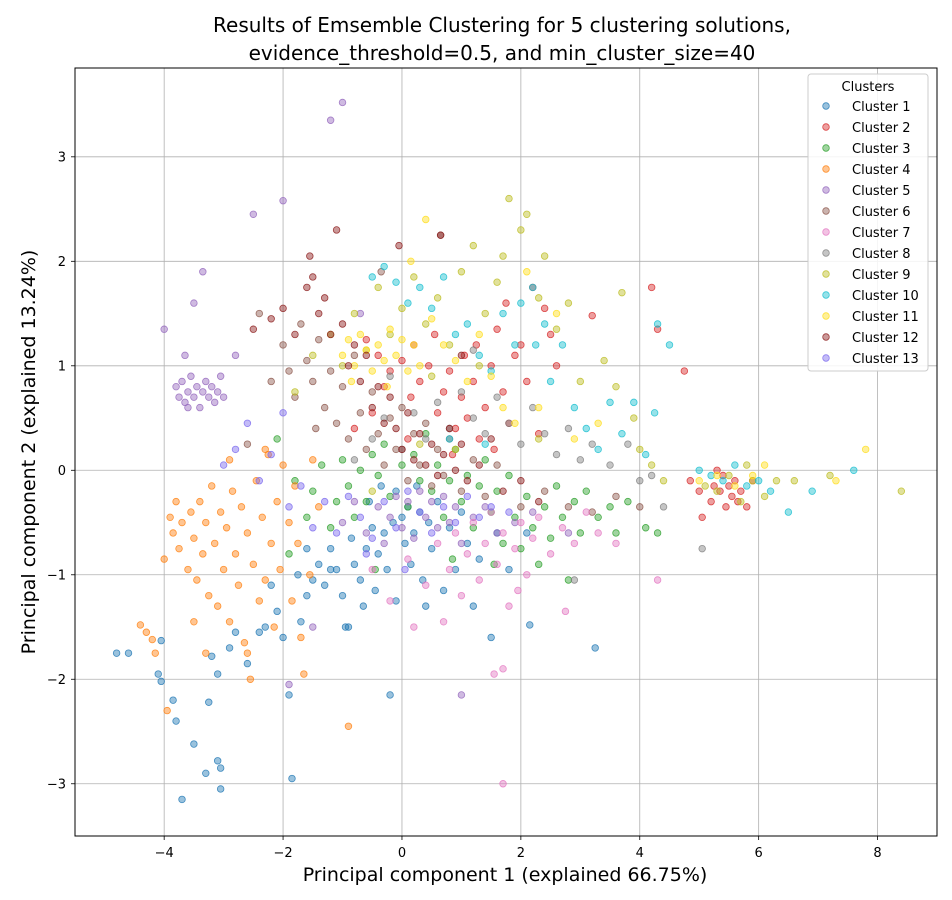 Image resolution: width=952 pixels, height=900 pixels. I want to click on x-axis-label: Principal component 1 (explained 66.75%), so click(505, 875).